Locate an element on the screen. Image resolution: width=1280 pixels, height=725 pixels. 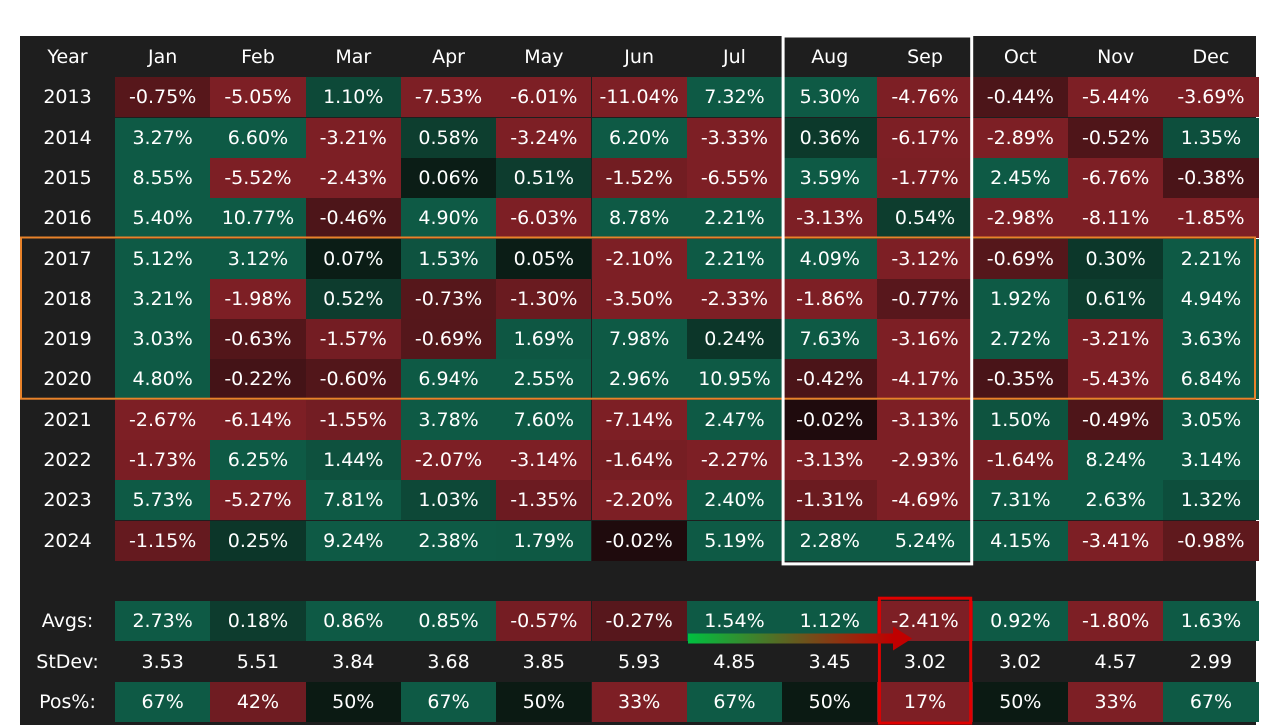
heatmap-cell: -3.14% is located at coordinates (544, 460).